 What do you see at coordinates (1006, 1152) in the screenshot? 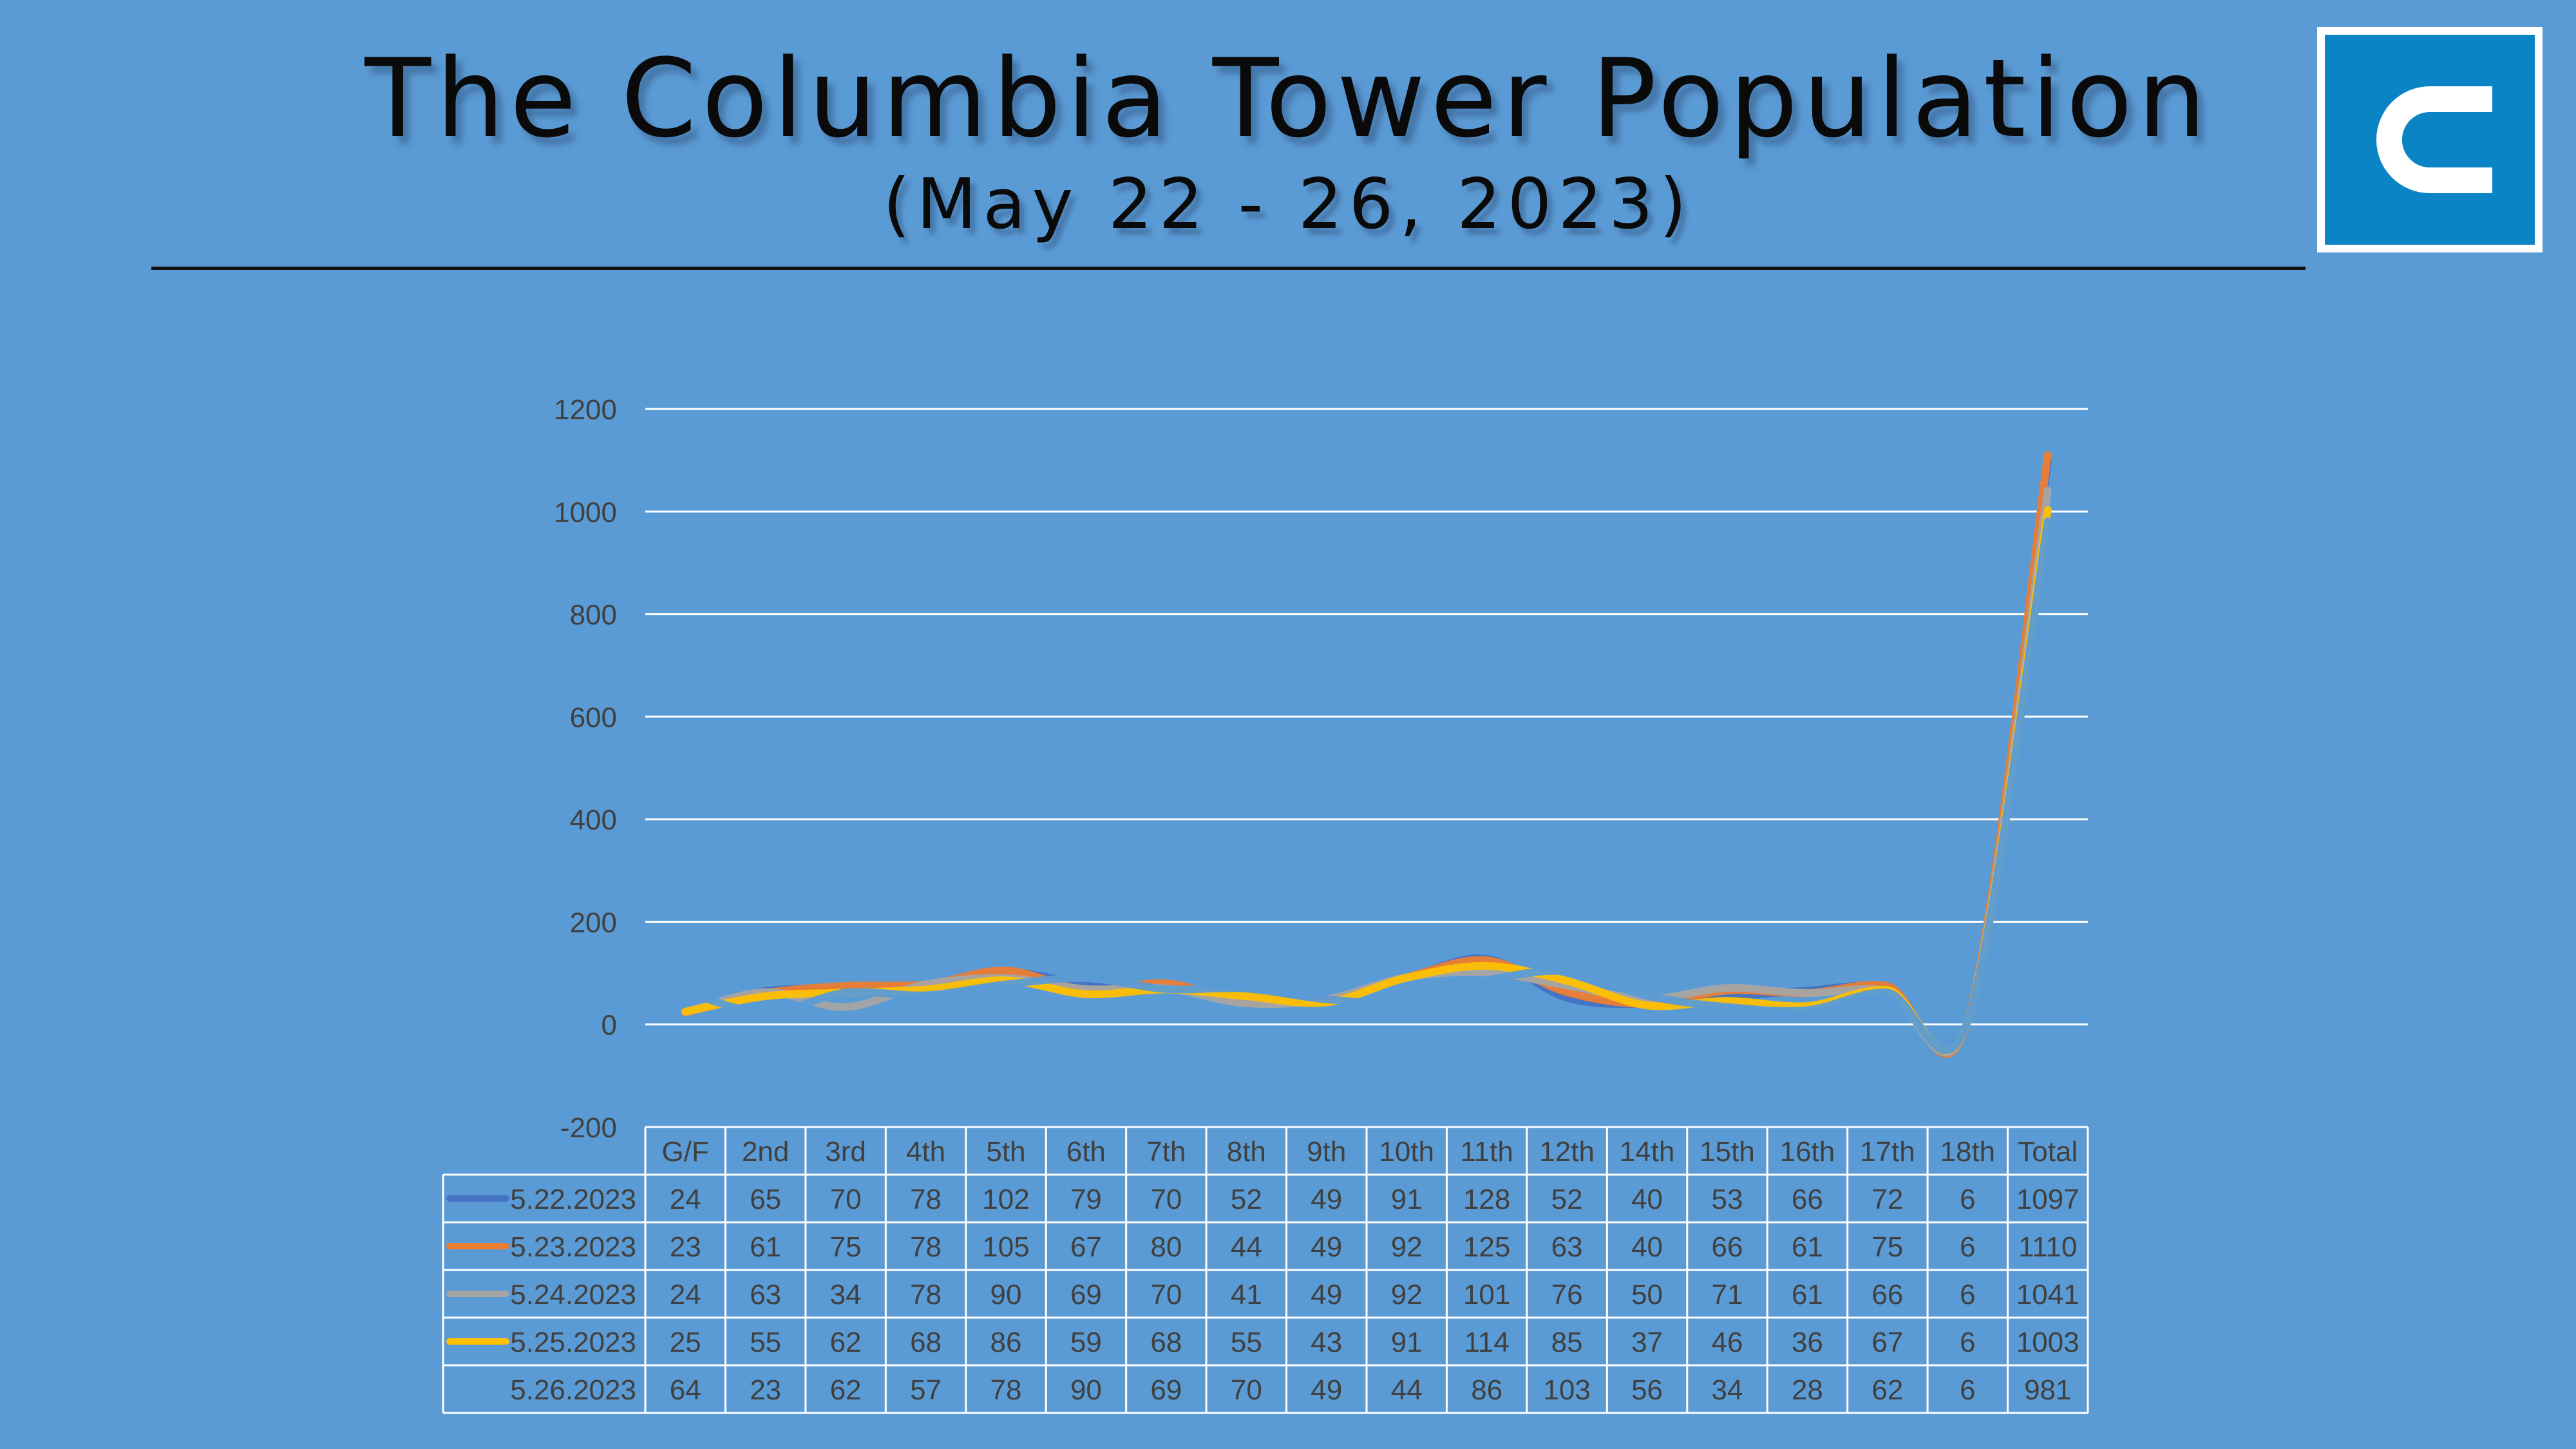
I see `x-category-label: 5th` at bounding box center [1006, 1152].